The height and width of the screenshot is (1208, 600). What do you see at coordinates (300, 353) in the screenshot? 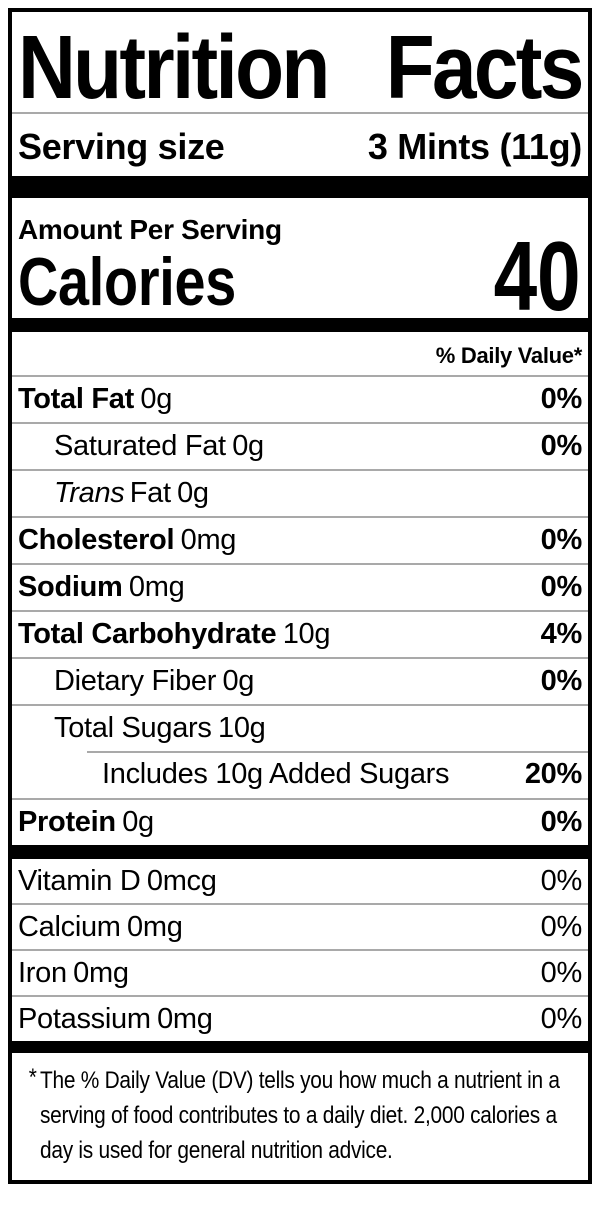
I see `daily-value-header: % Daily Value*` at bounding box center [300, 353].